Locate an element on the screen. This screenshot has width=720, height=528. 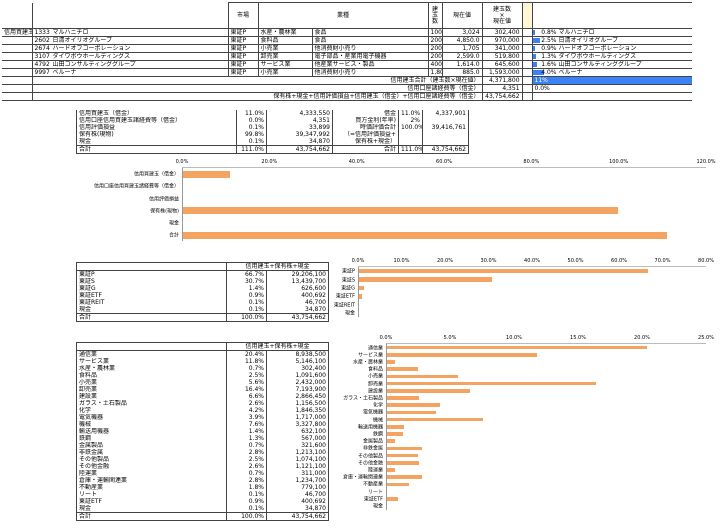
chart-category-label: 合計 is located at coordinates (173, 235).